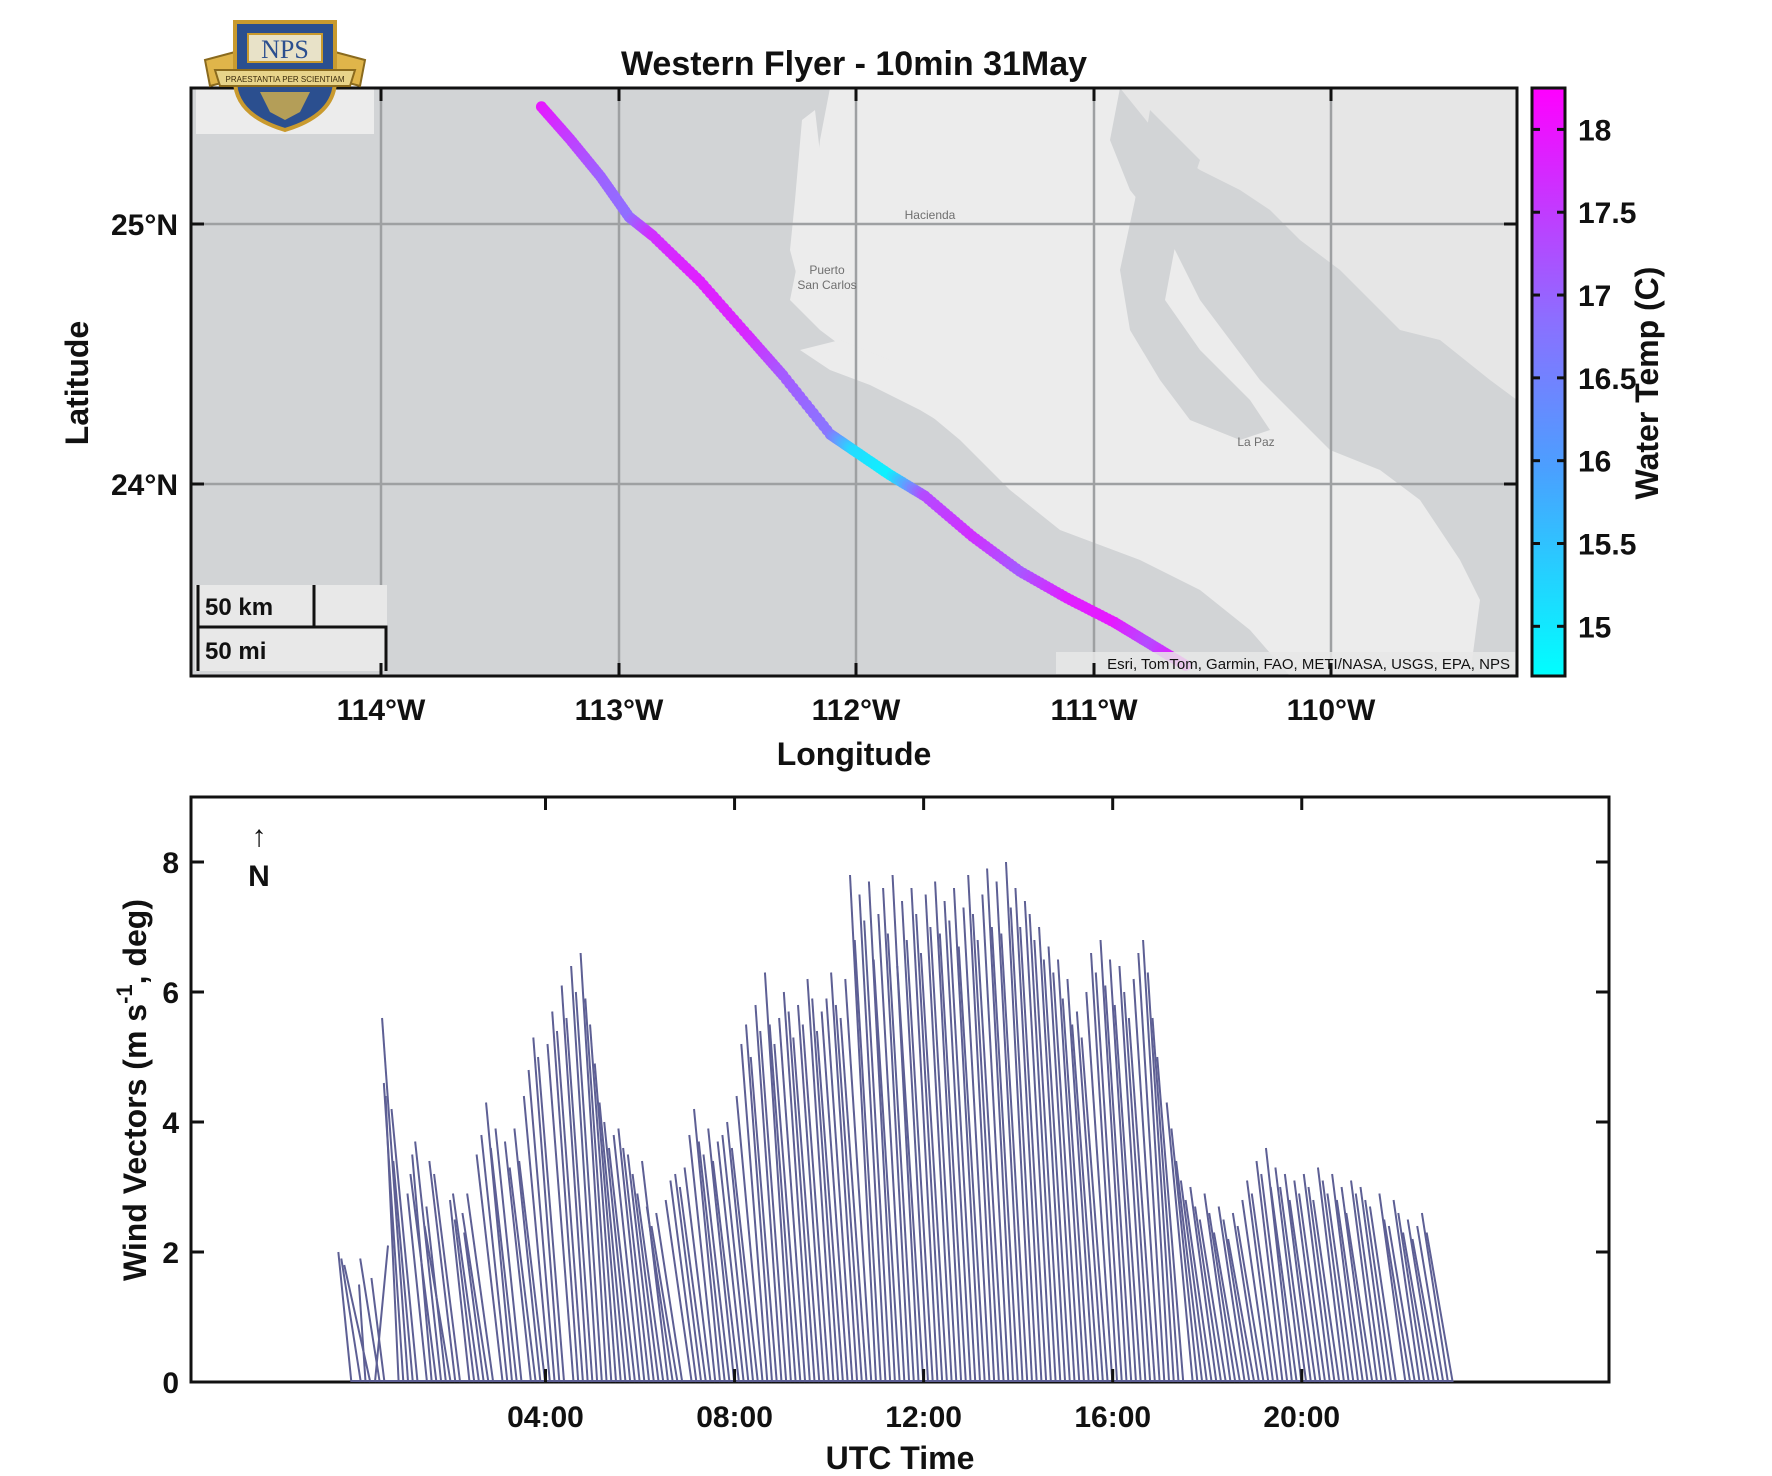 The width and height of the screenshot is (1772, 1476). Describe the element at coordinates (1035, 328) in the screenshot. I see `place-labels: Hacienda Puerto San Carlos La Paz` at that location.